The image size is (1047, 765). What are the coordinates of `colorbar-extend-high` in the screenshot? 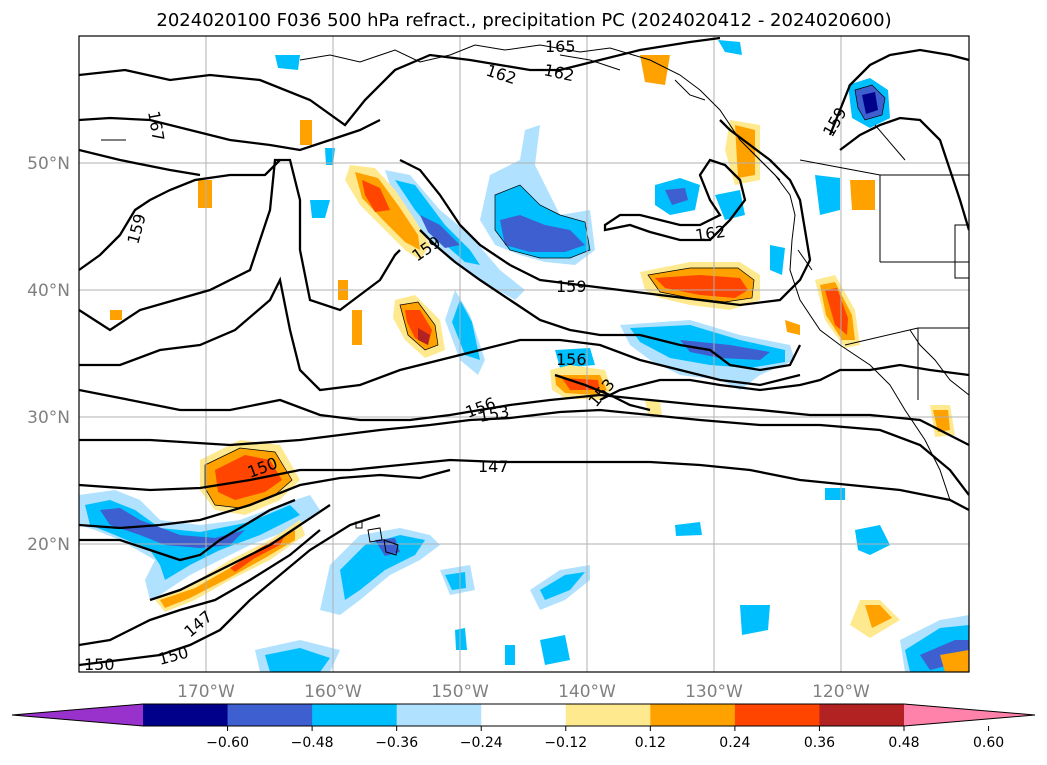 It's located at (969, 715).